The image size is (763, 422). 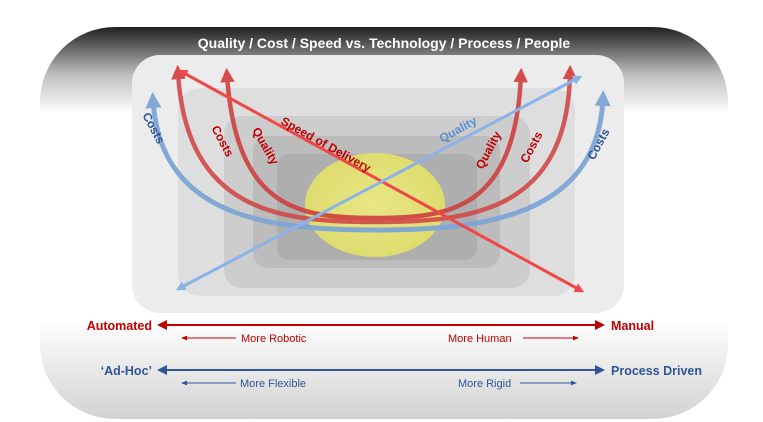 What do you see at coordinates (632, 326) in the screenshot?
I see `manual-label: Manual` at bounding box center [632, 326].